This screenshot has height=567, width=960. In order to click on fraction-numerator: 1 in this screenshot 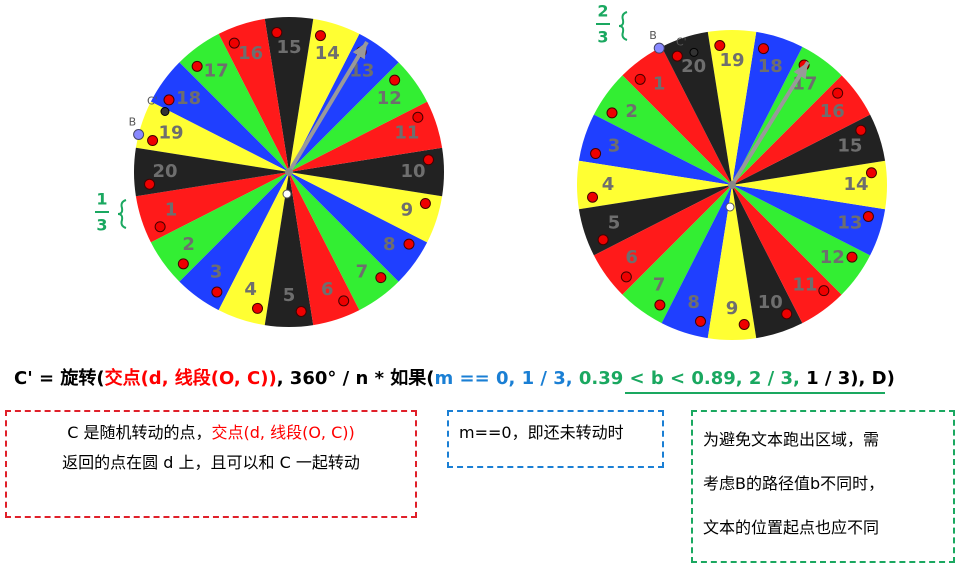, I will do `click(101, 199)`.